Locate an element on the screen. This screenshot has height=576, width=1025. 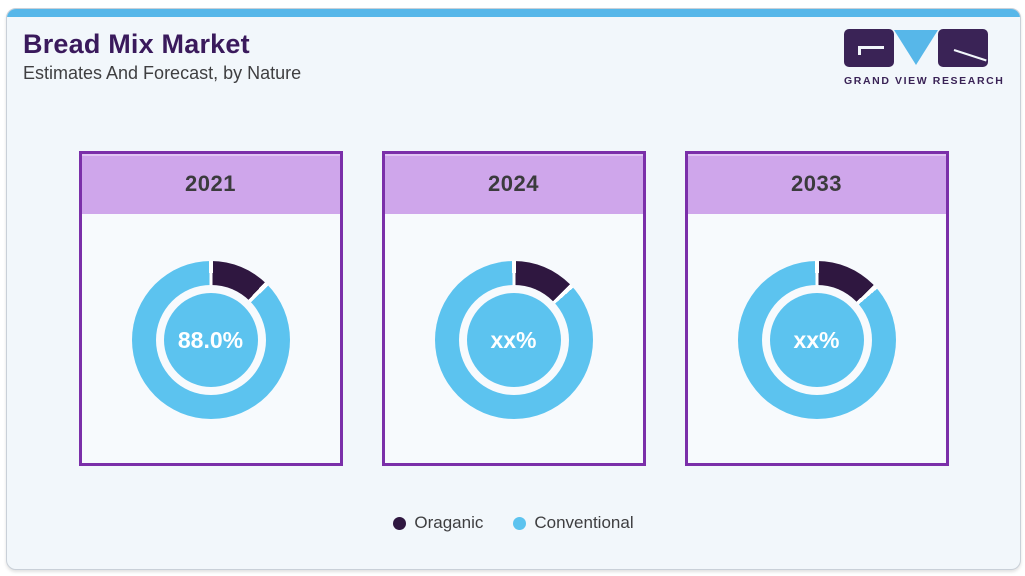
year-card-header: 2024 is located at coordinates (513, 184).